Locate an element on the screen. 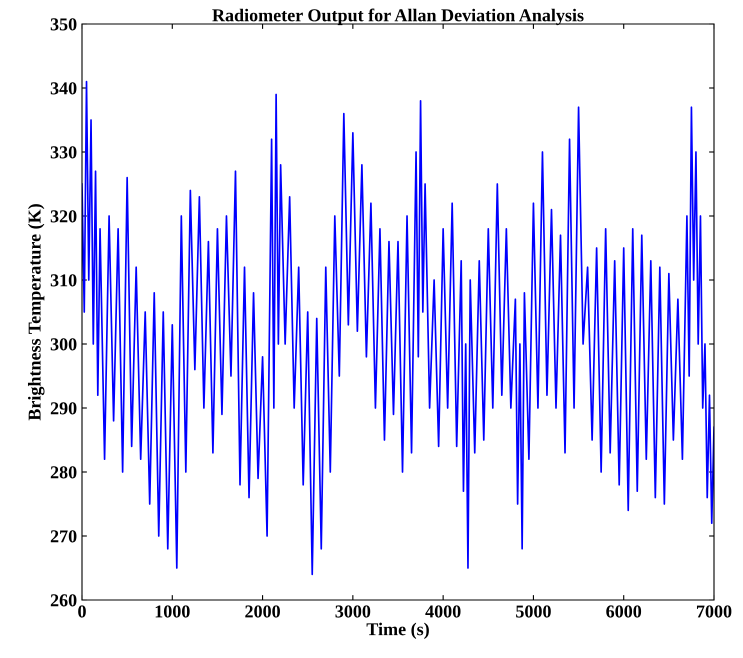  y-tick-label: 340 is located at coordinates (63, 88).